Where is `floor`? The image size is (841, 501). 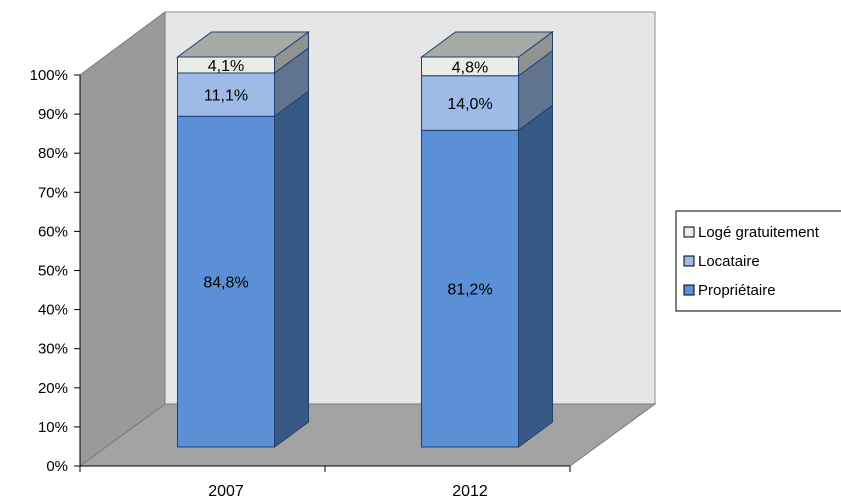
floor is located at coordinates (367, 435).